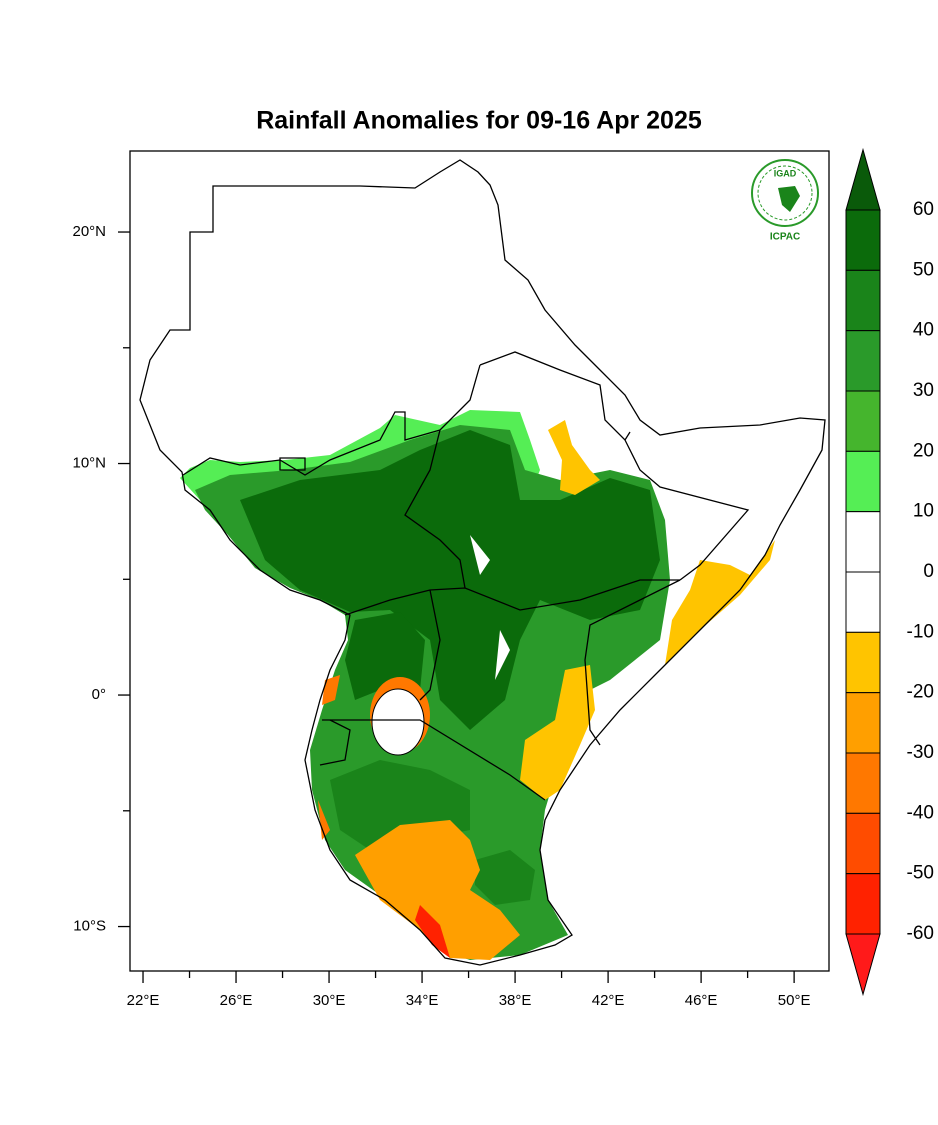  Describe the element at coordinates (923, 209) in the screenshot. I see `colorbar-label: 60` at that location.